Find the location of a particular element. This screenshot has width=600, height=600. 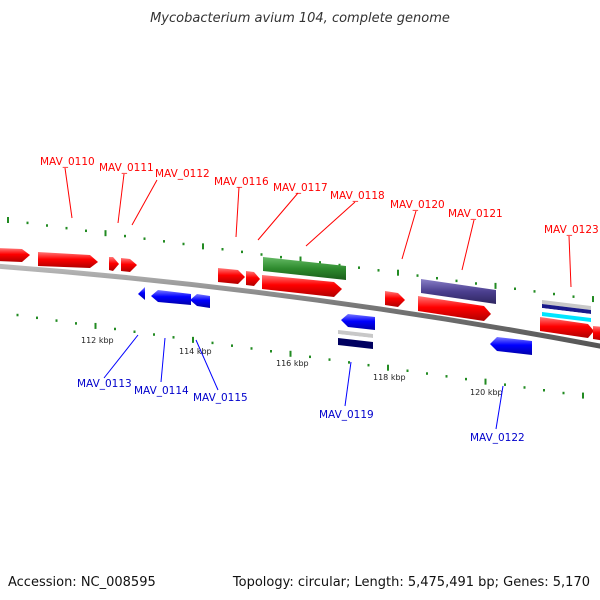

gene-label: MAV_0118 is located at coordinates (357, 196).